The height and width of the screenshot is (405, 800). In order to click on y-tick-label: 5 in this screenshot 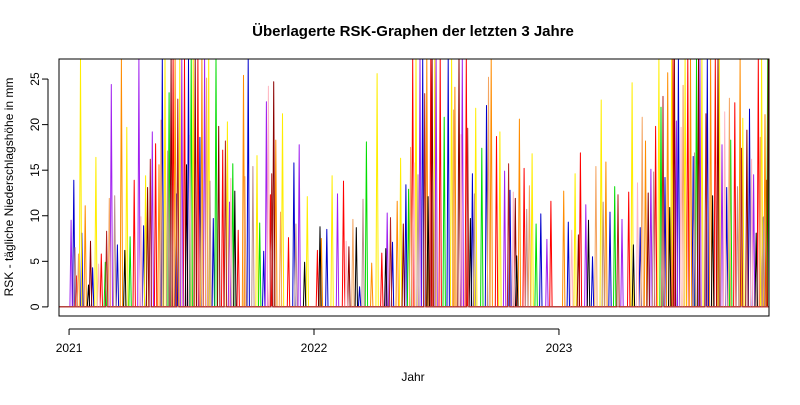, I will do `click(35, 261)`.